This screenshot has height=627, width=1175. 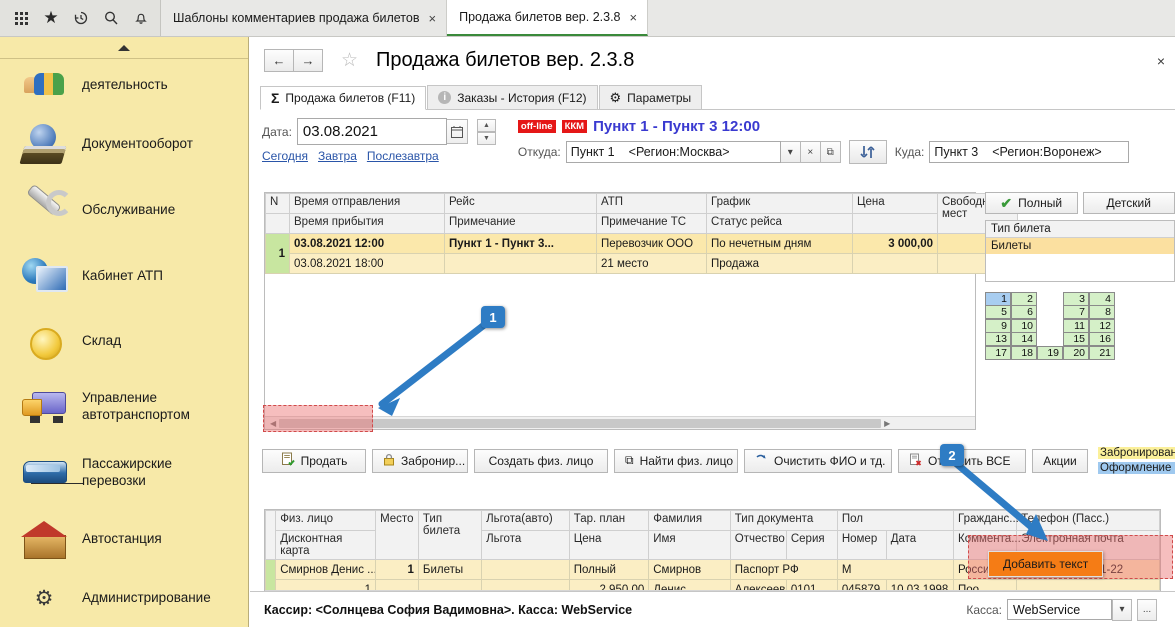 What do you see at coordinates (1060, 460) in the screenshot?
I see `promotions-button: Акции` at bounding box center [1060, 460].